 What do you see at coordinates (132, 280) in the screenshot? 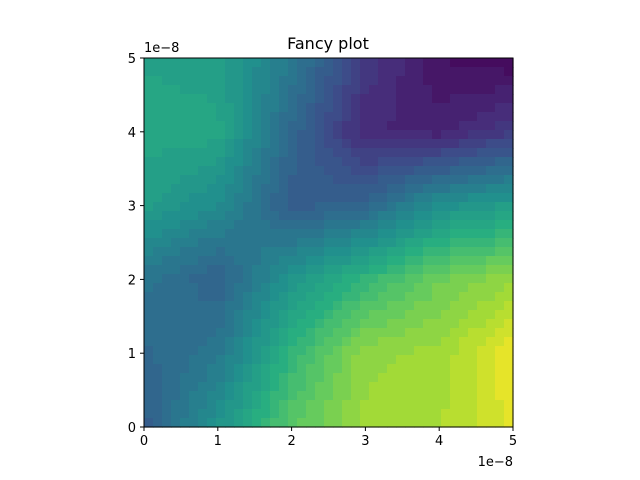
I see `y-tick-label: 2` at bounding box center [132, 280].